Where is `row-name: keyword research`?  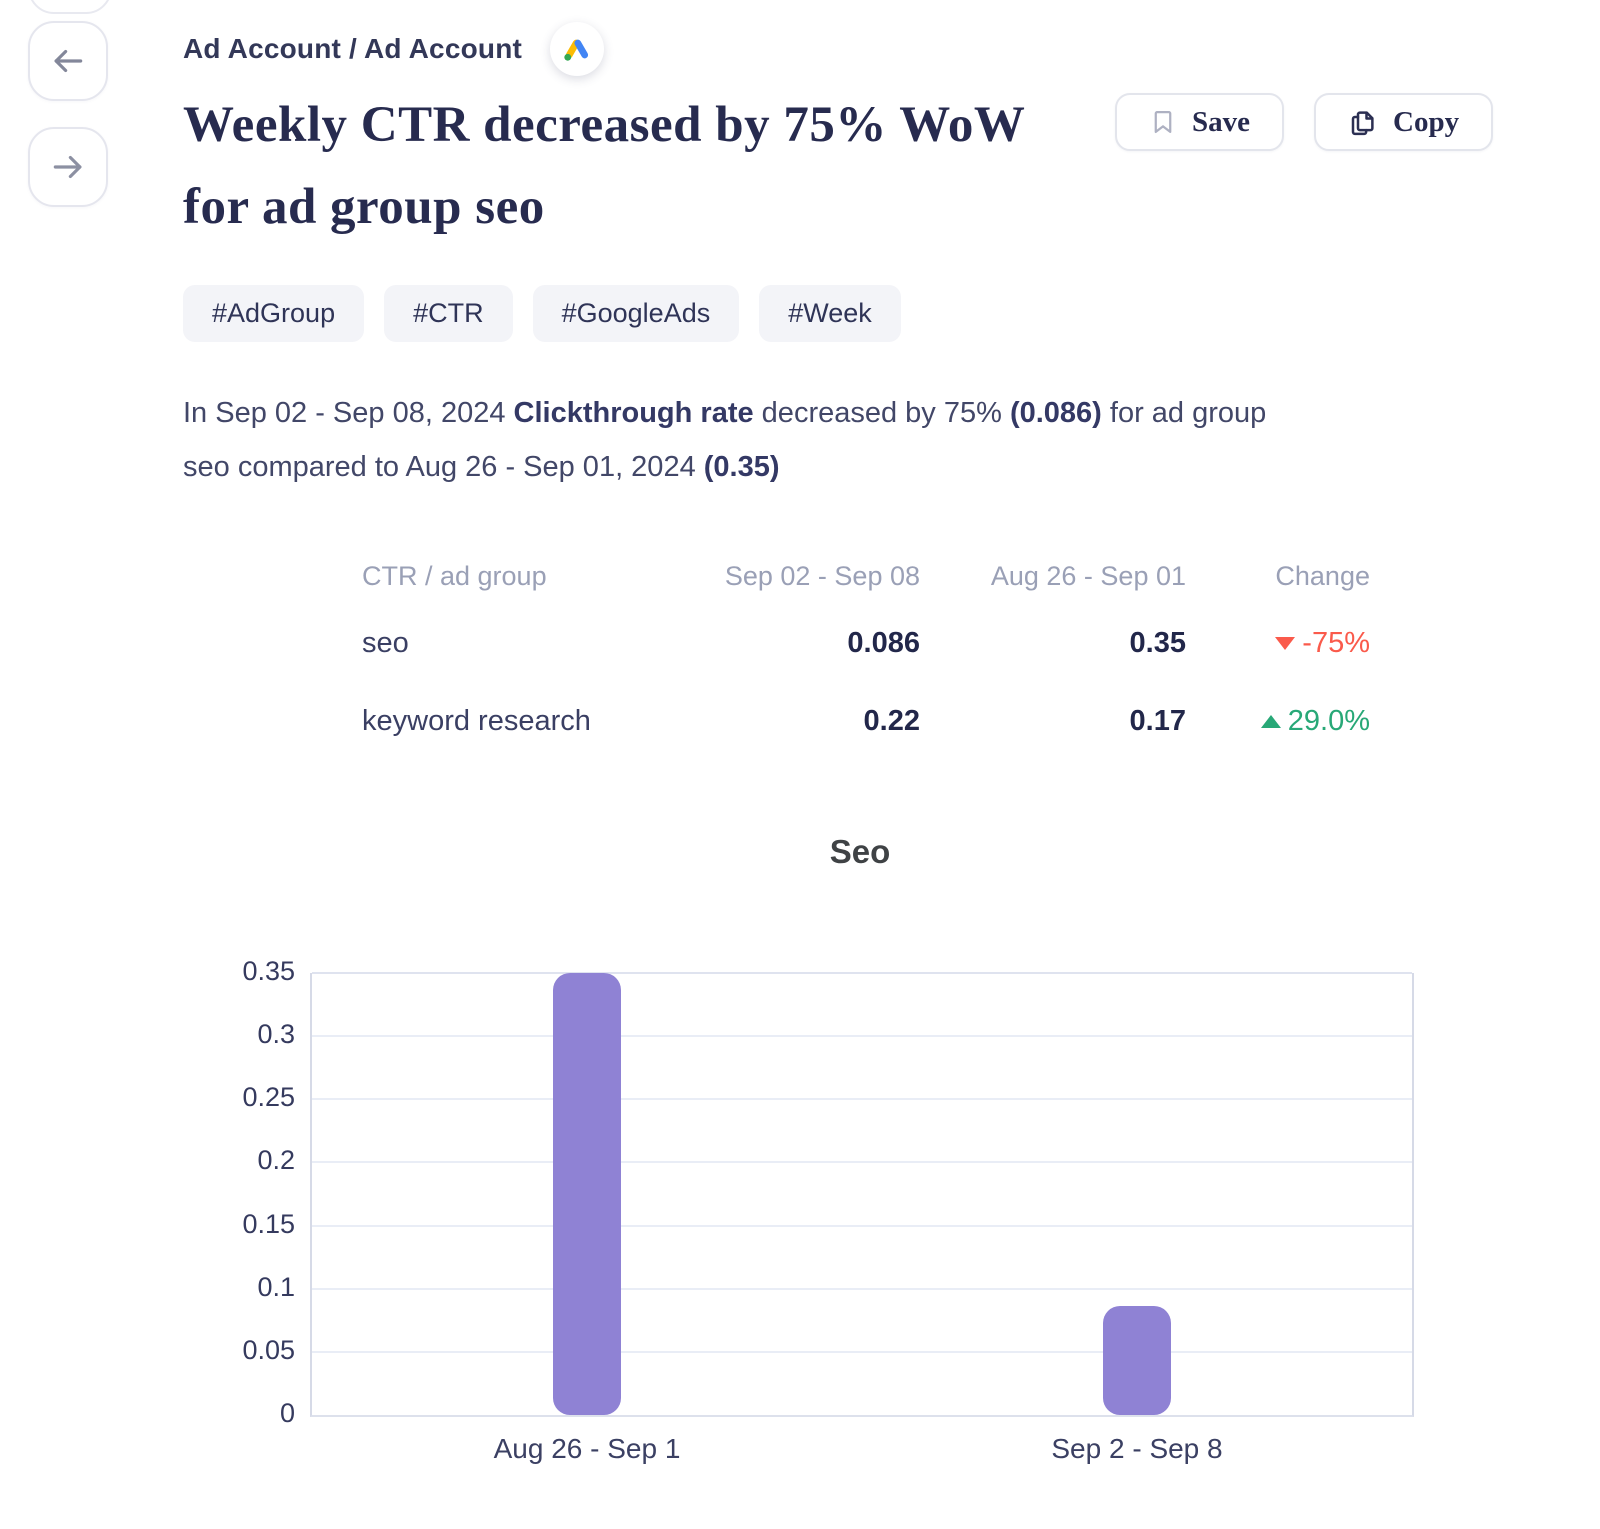
row-name: keyword research is located at coordinates (476, 720).